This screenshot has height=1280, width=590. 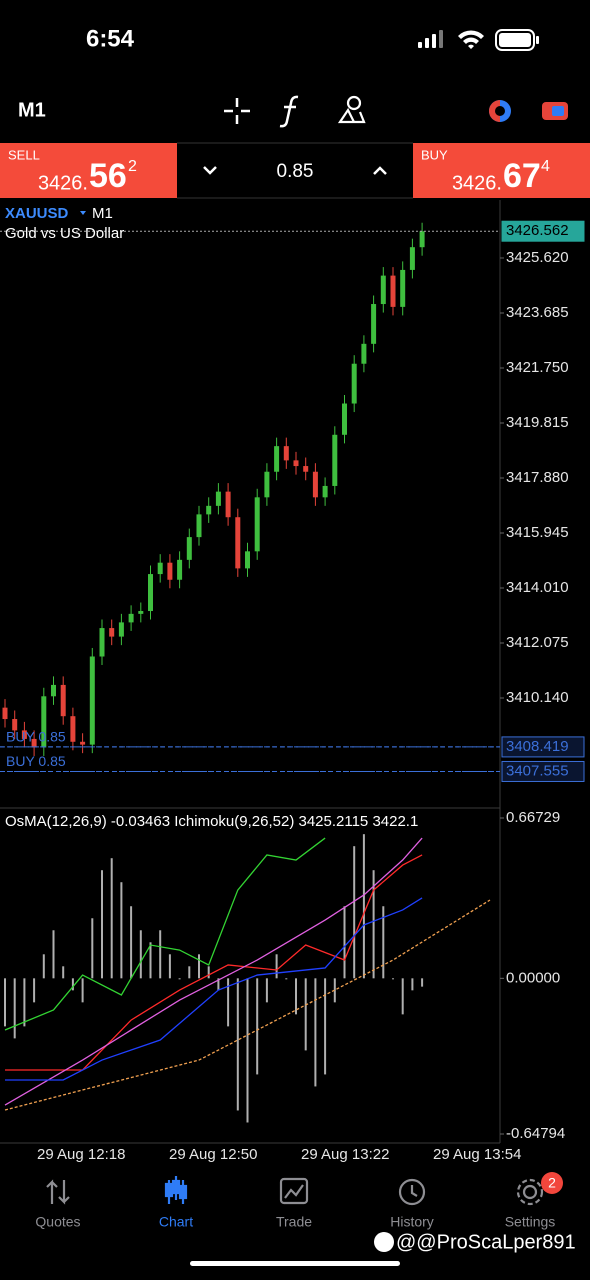 I want to click on buy-price: 3426., so click(x=477, y=183).